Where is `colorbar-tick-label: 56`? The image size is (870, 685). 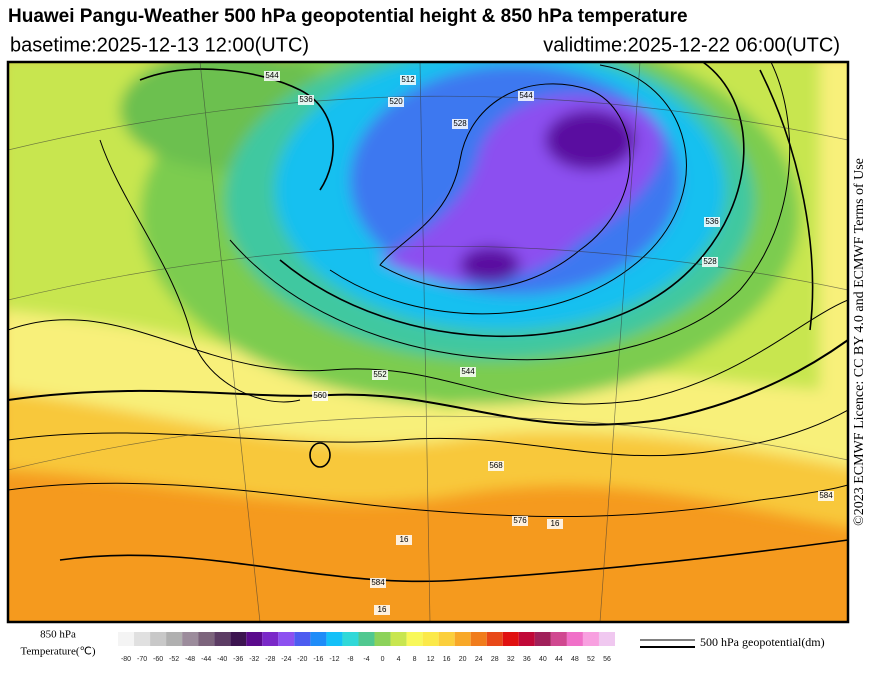 colorbar-tick-label: 56 is located at coordinates (607, 659).